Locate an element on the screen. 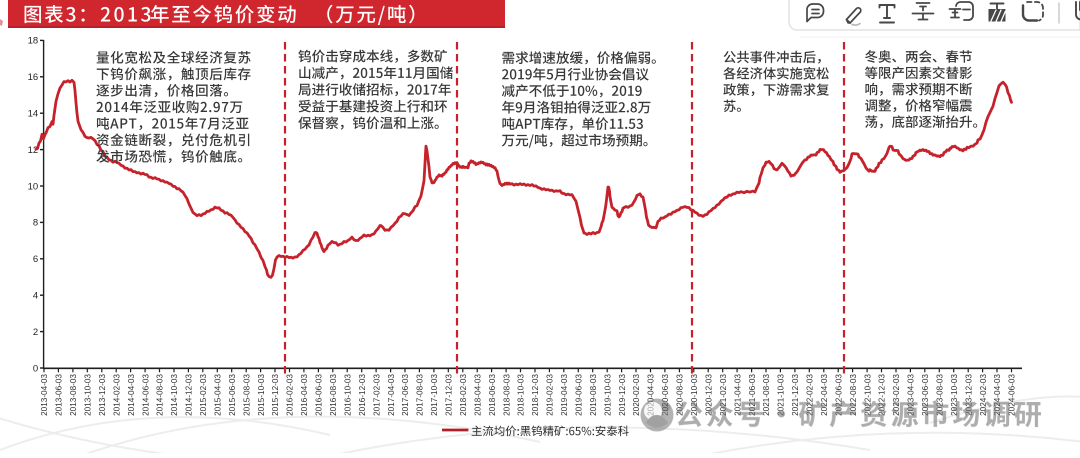  svg-text: 2014-10-03 is located at coordinates (174, 395).